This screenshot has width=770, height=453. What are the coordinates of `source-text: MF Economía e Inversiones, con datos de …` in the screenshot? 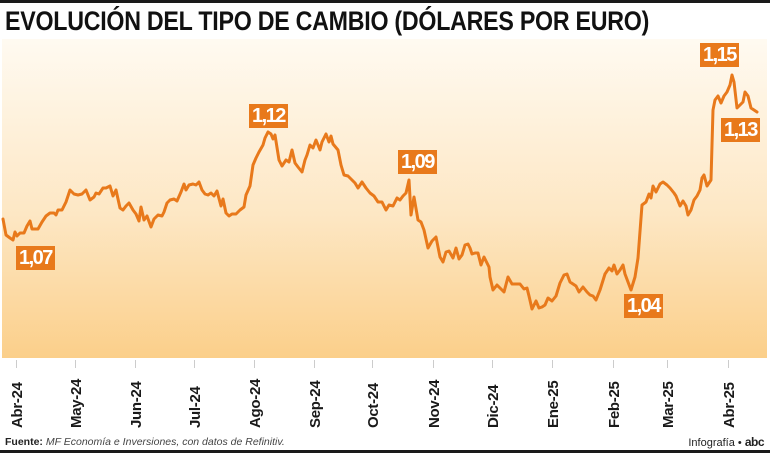 It's located at (165, 442).